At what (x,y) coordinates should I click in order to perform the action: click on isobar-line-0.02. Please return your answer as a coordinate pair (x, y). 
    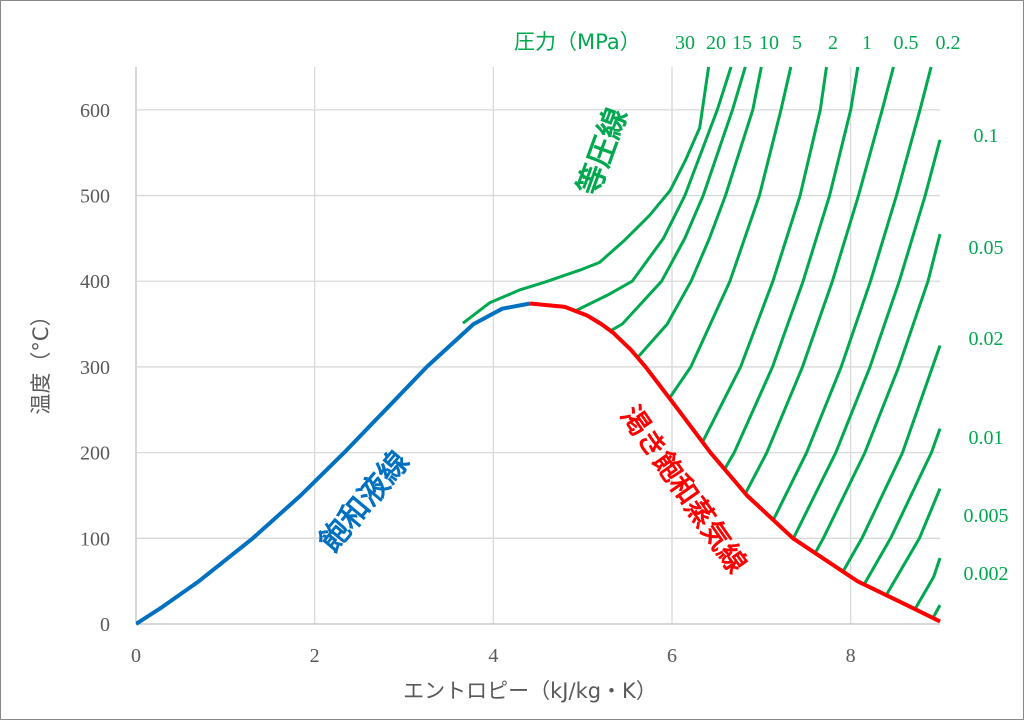
    Looking at the image, I should click on (891, 459).